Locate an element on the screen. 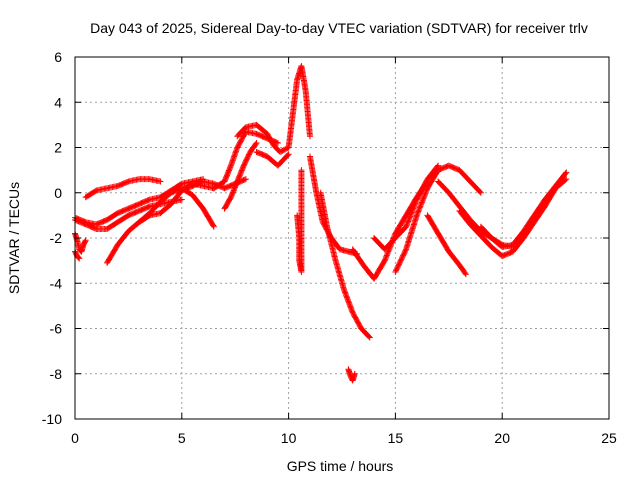 Image resolution: width=640 pixels, height=480 pixels. y-tick-label: 4 is located at coordinates (58, 102).